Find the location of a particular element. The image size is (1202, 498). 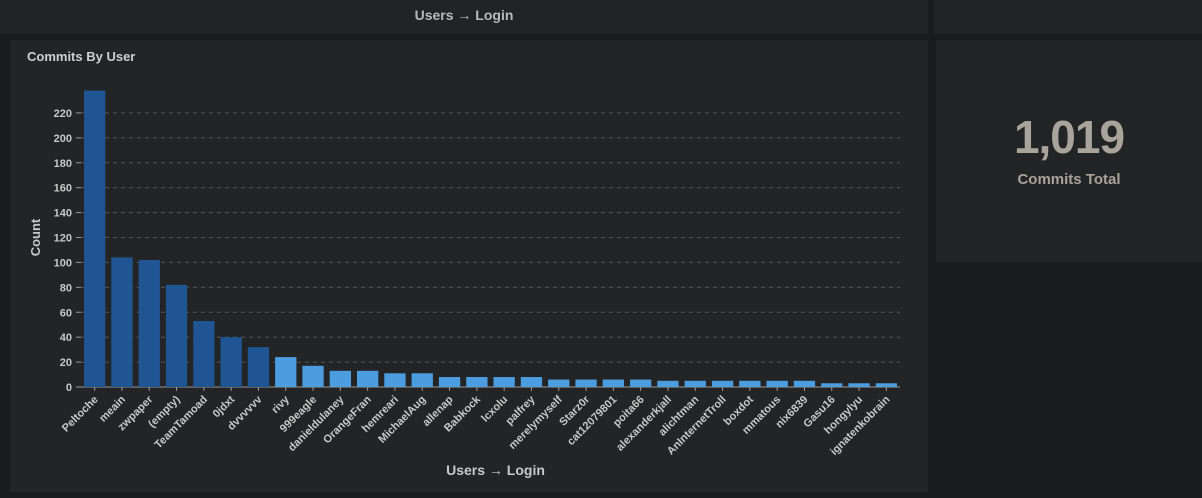

x-tick-label: rivy is located at coordinates (281, 404).